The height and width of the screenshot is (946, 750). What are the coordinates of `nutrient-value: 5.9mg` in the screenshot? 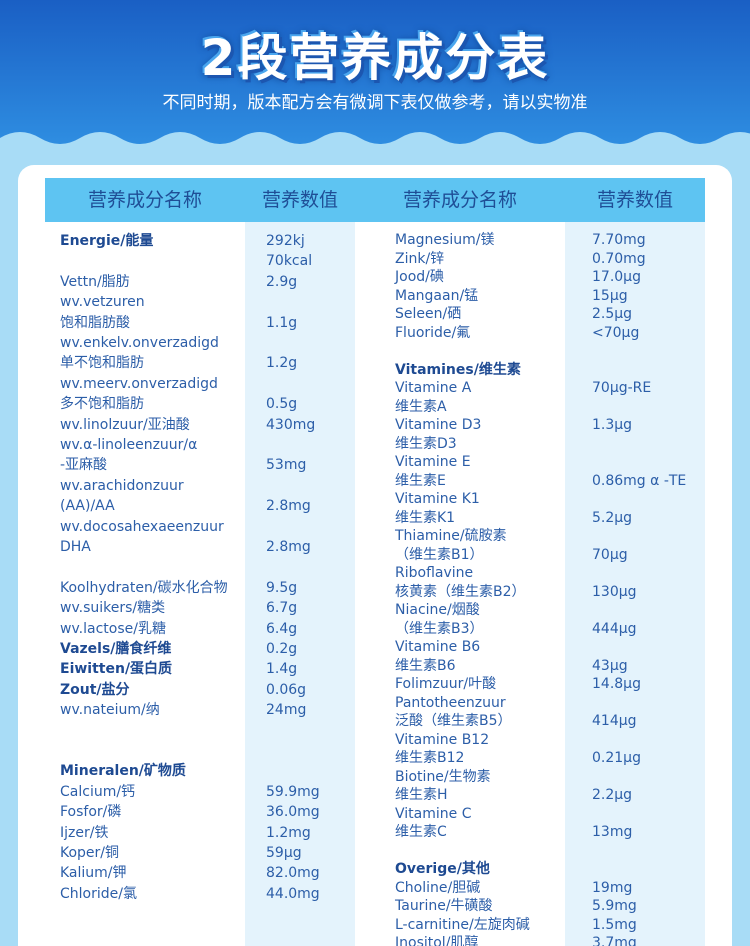 It's located at (614, 906).